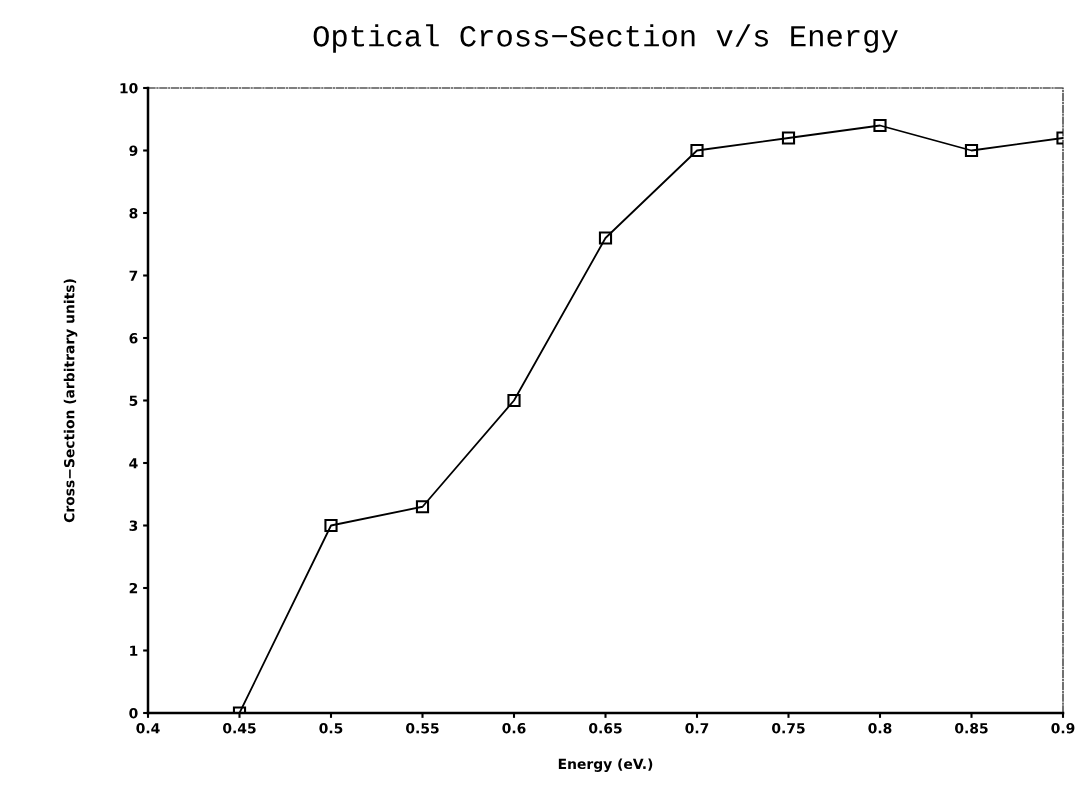 Image resolution: width=1081 pixels, height=799 pixels. Describe the element at coordinates (971, 728) in the screenshot. I see `x-tick-label: 0.85` at that location.